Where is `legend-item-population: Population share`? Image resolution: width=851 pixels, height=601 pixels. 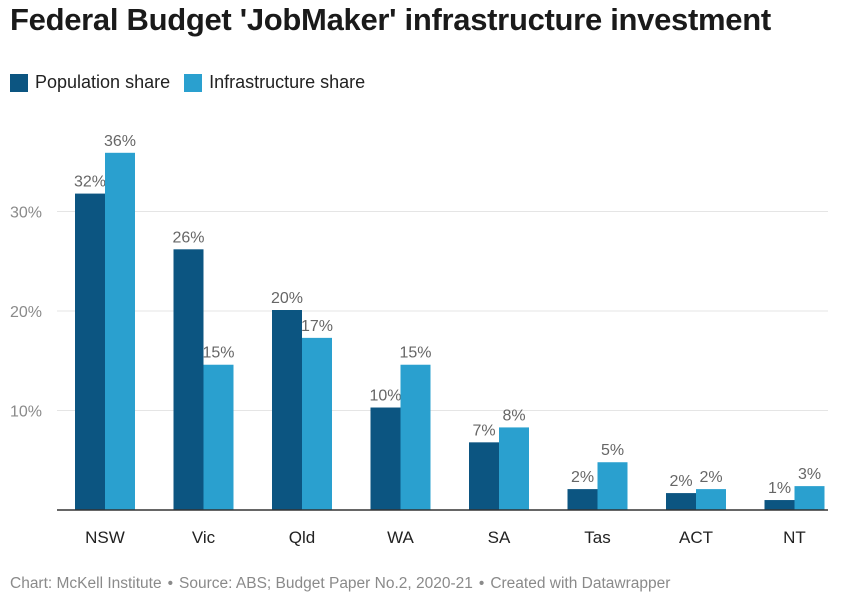
legend-item-population: Population share is located at coordinates (90, 82).